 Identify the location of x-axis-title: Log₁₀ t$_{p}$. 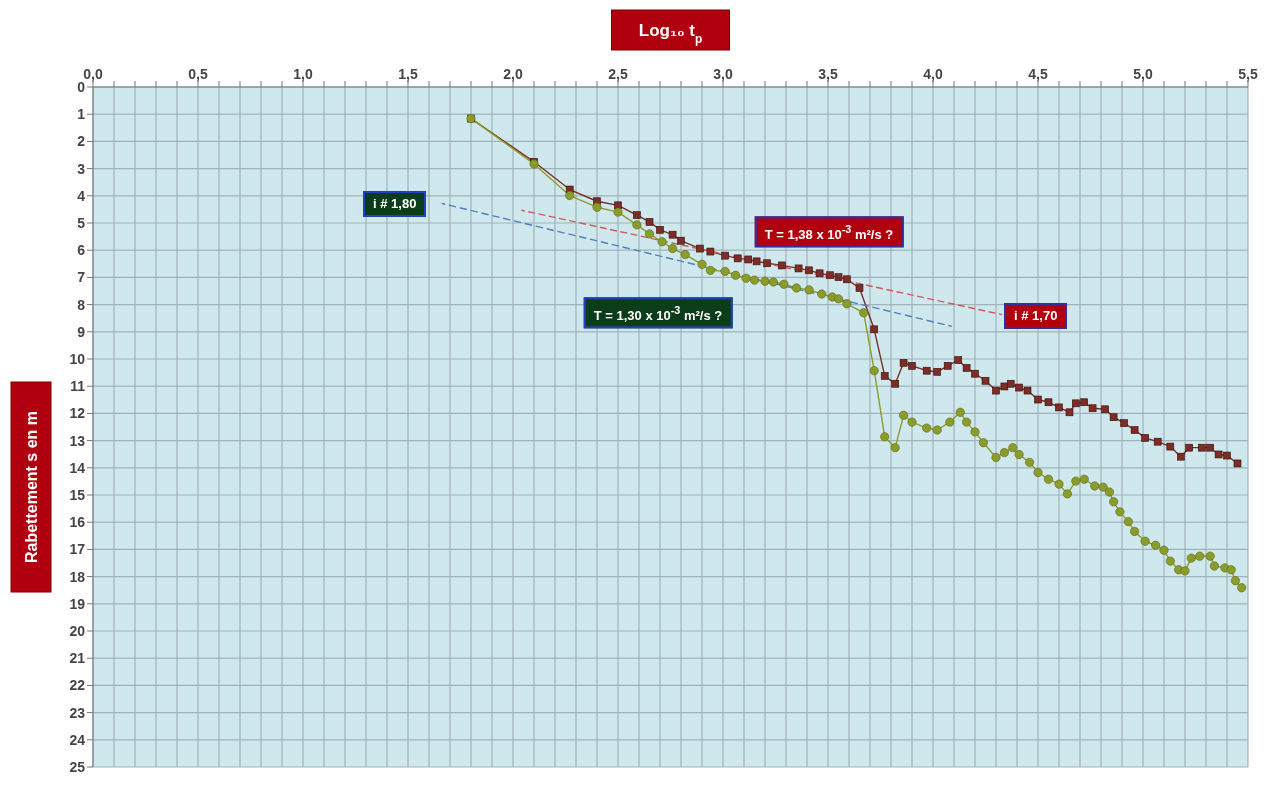
(670, 33).